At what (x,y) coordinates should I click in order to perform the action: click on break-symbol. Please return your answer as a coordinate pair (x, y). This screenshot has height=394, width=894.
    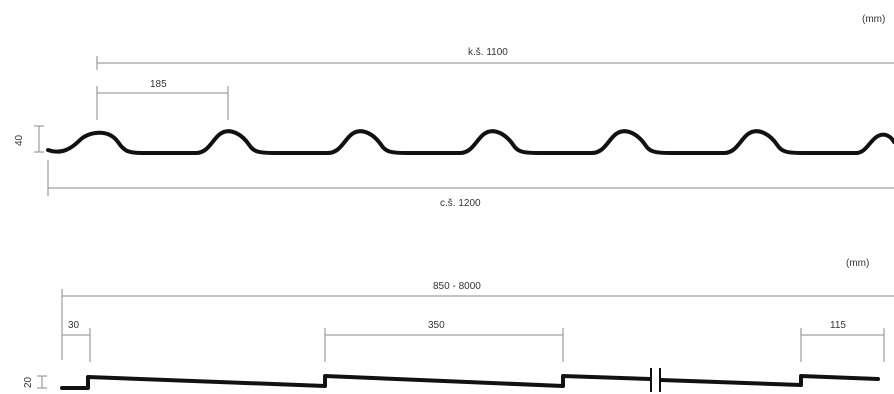
    Looking at the image, I should click on (655, 380).